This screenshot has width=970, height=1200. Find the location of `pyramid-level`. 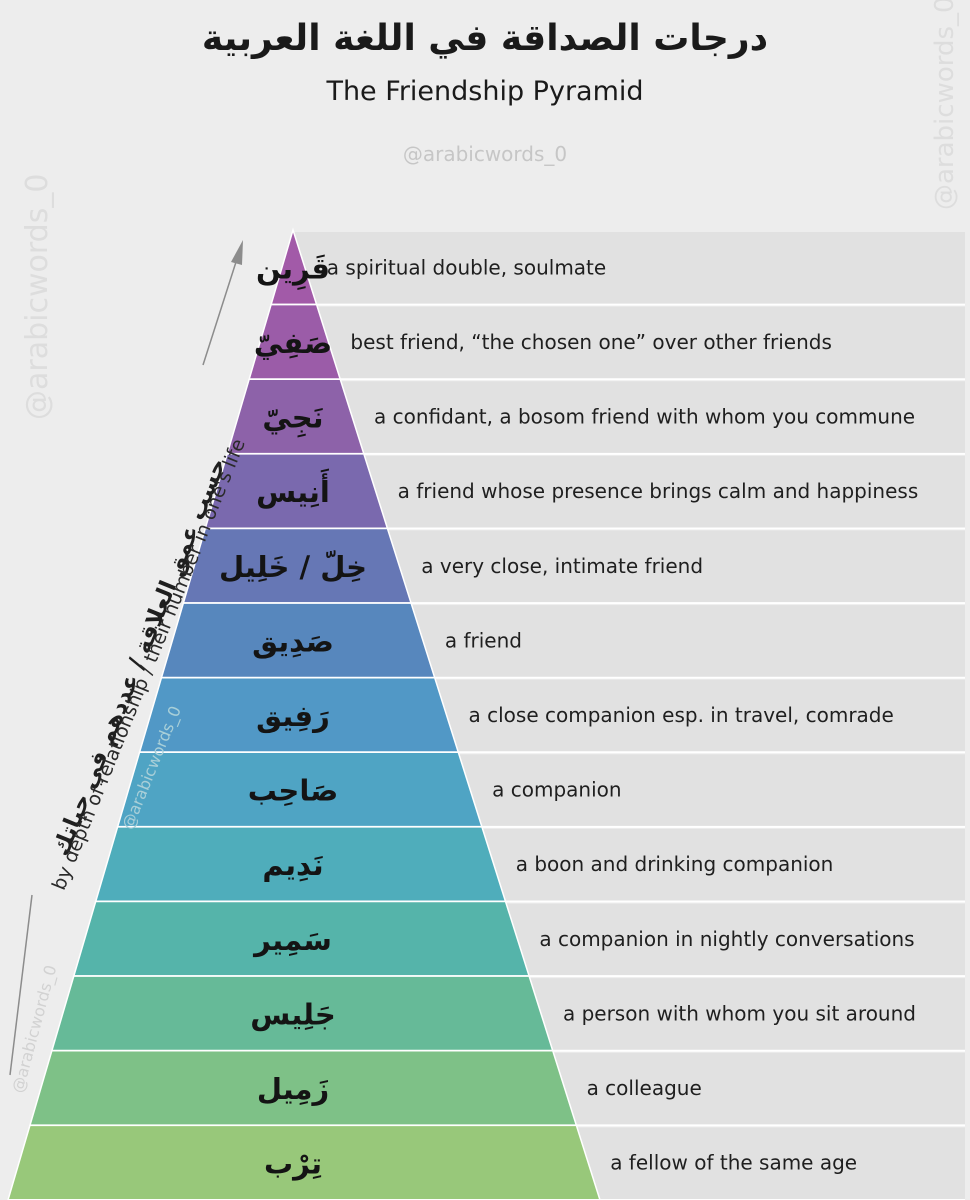

pyramid-level is located at coordinates (304, 1162).